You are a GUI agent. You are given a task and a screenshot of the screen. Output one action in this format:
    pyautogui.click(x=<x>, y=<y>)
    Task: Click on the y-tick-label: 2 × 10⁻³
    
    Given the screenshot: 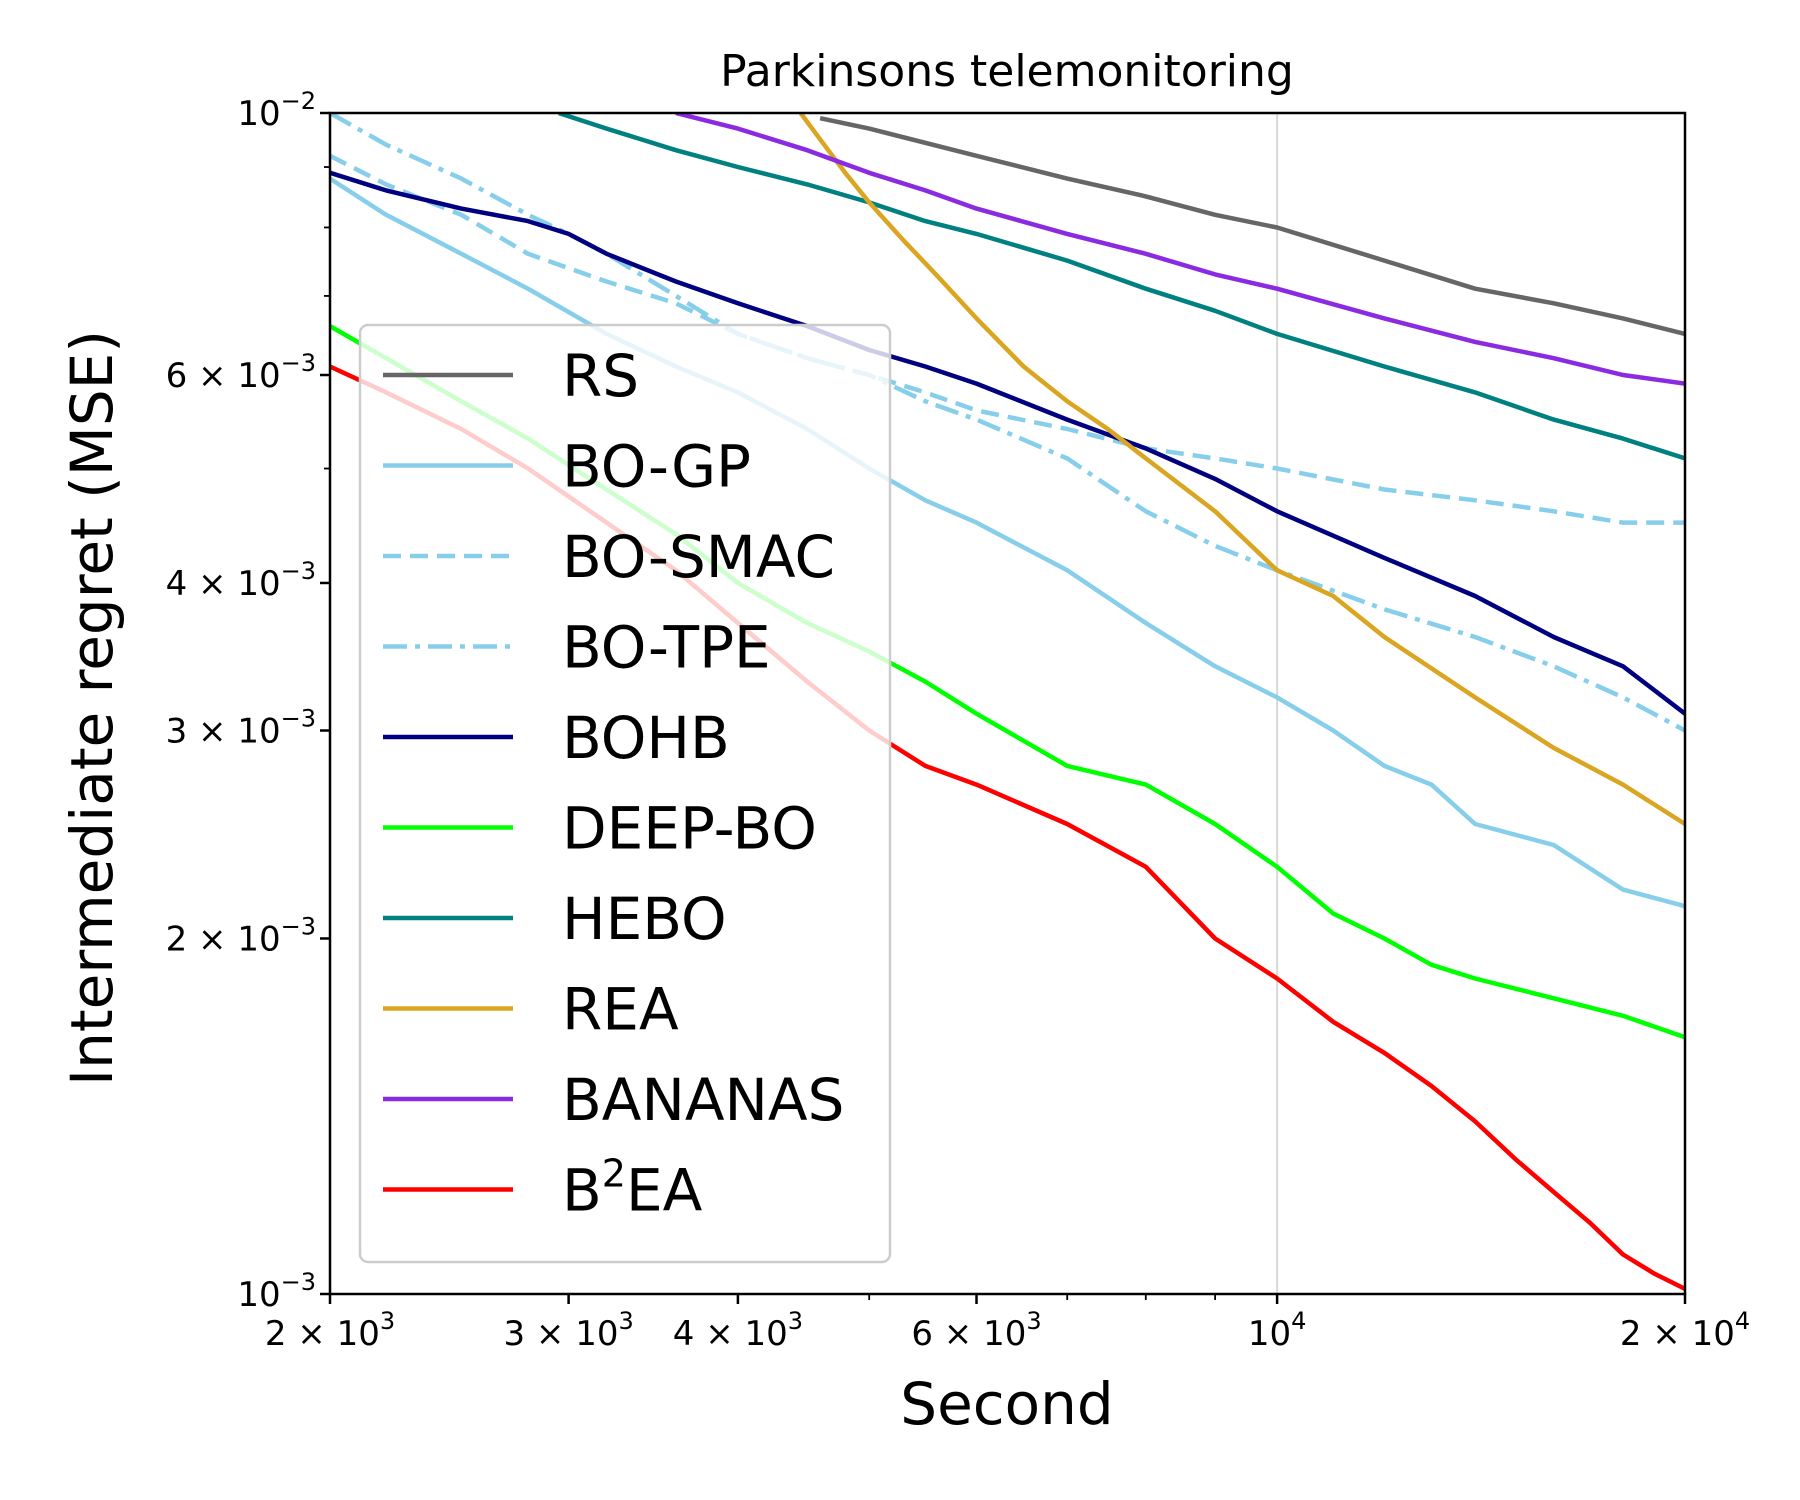 What is the action you would take?
    pyautogui.click(x=241, y=935)
    